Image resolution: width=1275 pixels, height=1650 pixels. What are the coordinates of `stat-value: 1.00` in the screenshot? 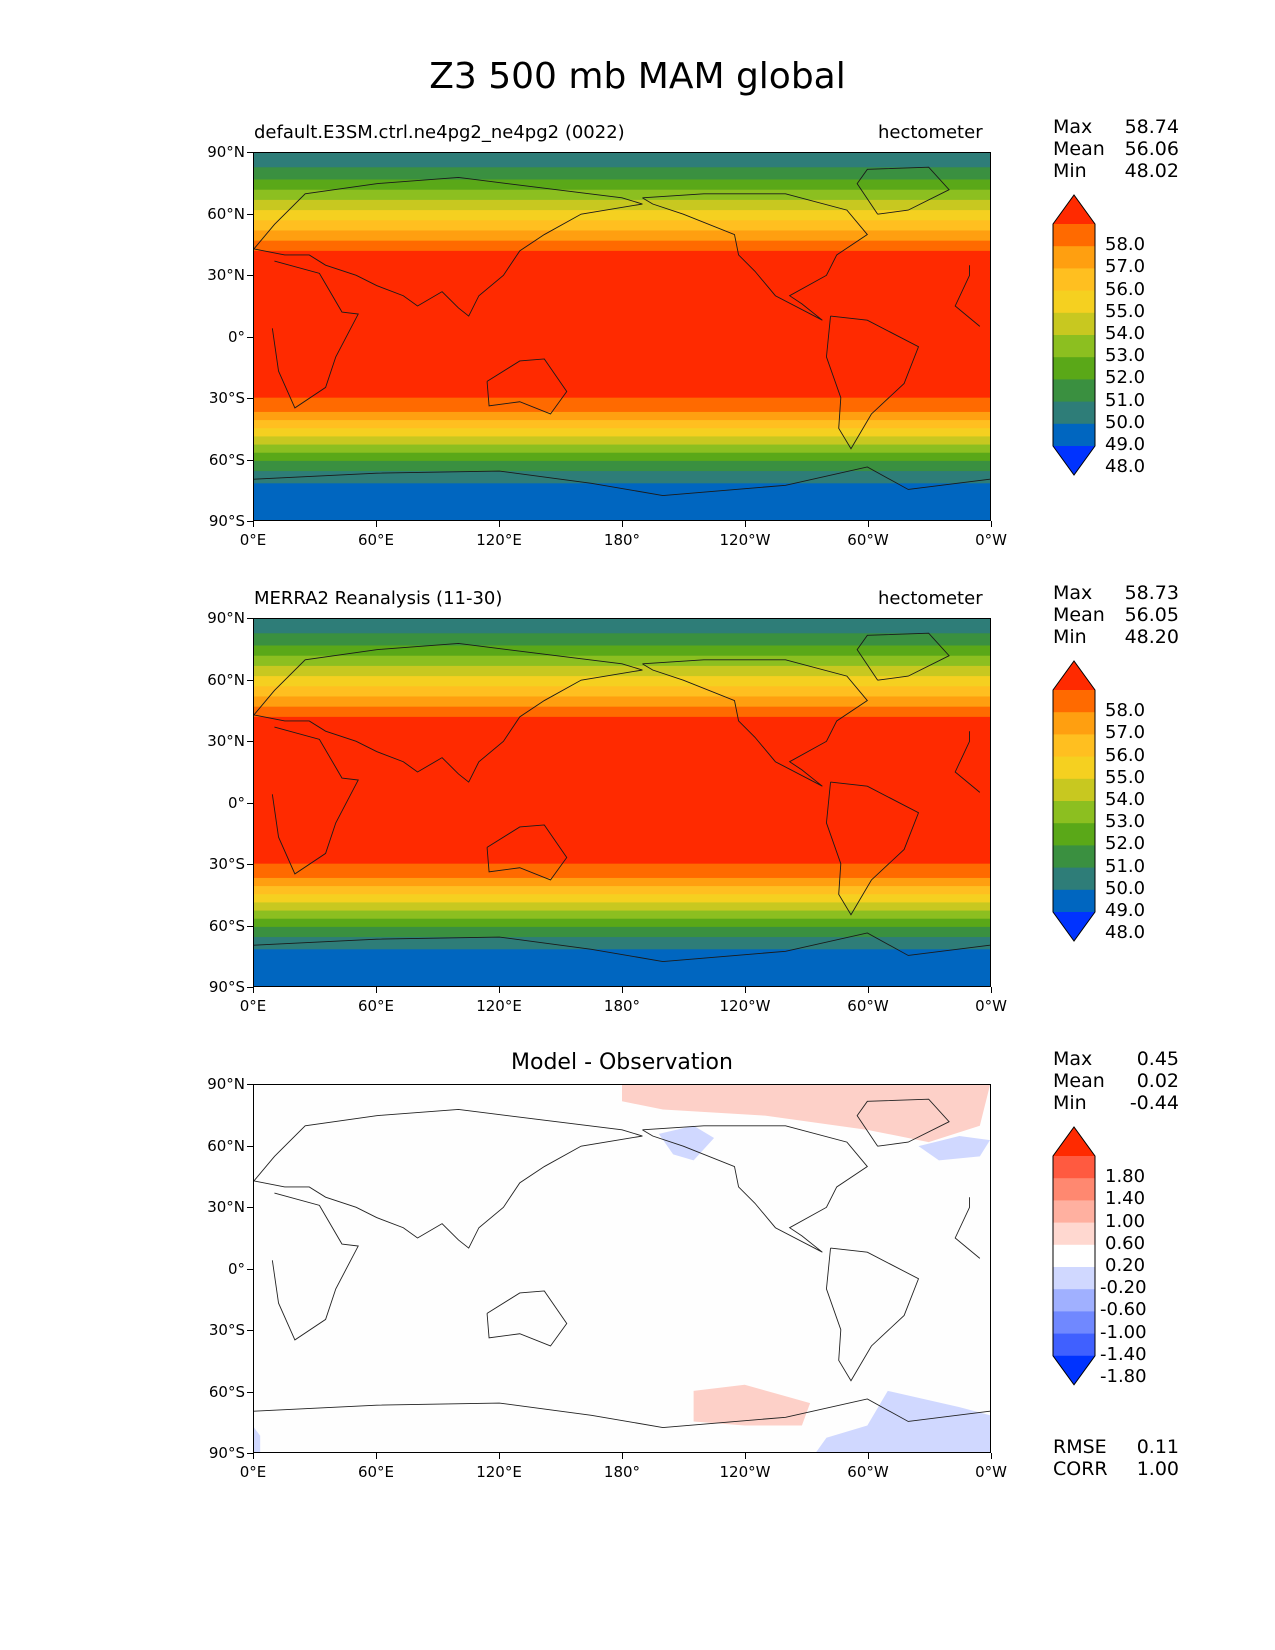 It's located at (1157, 1469).